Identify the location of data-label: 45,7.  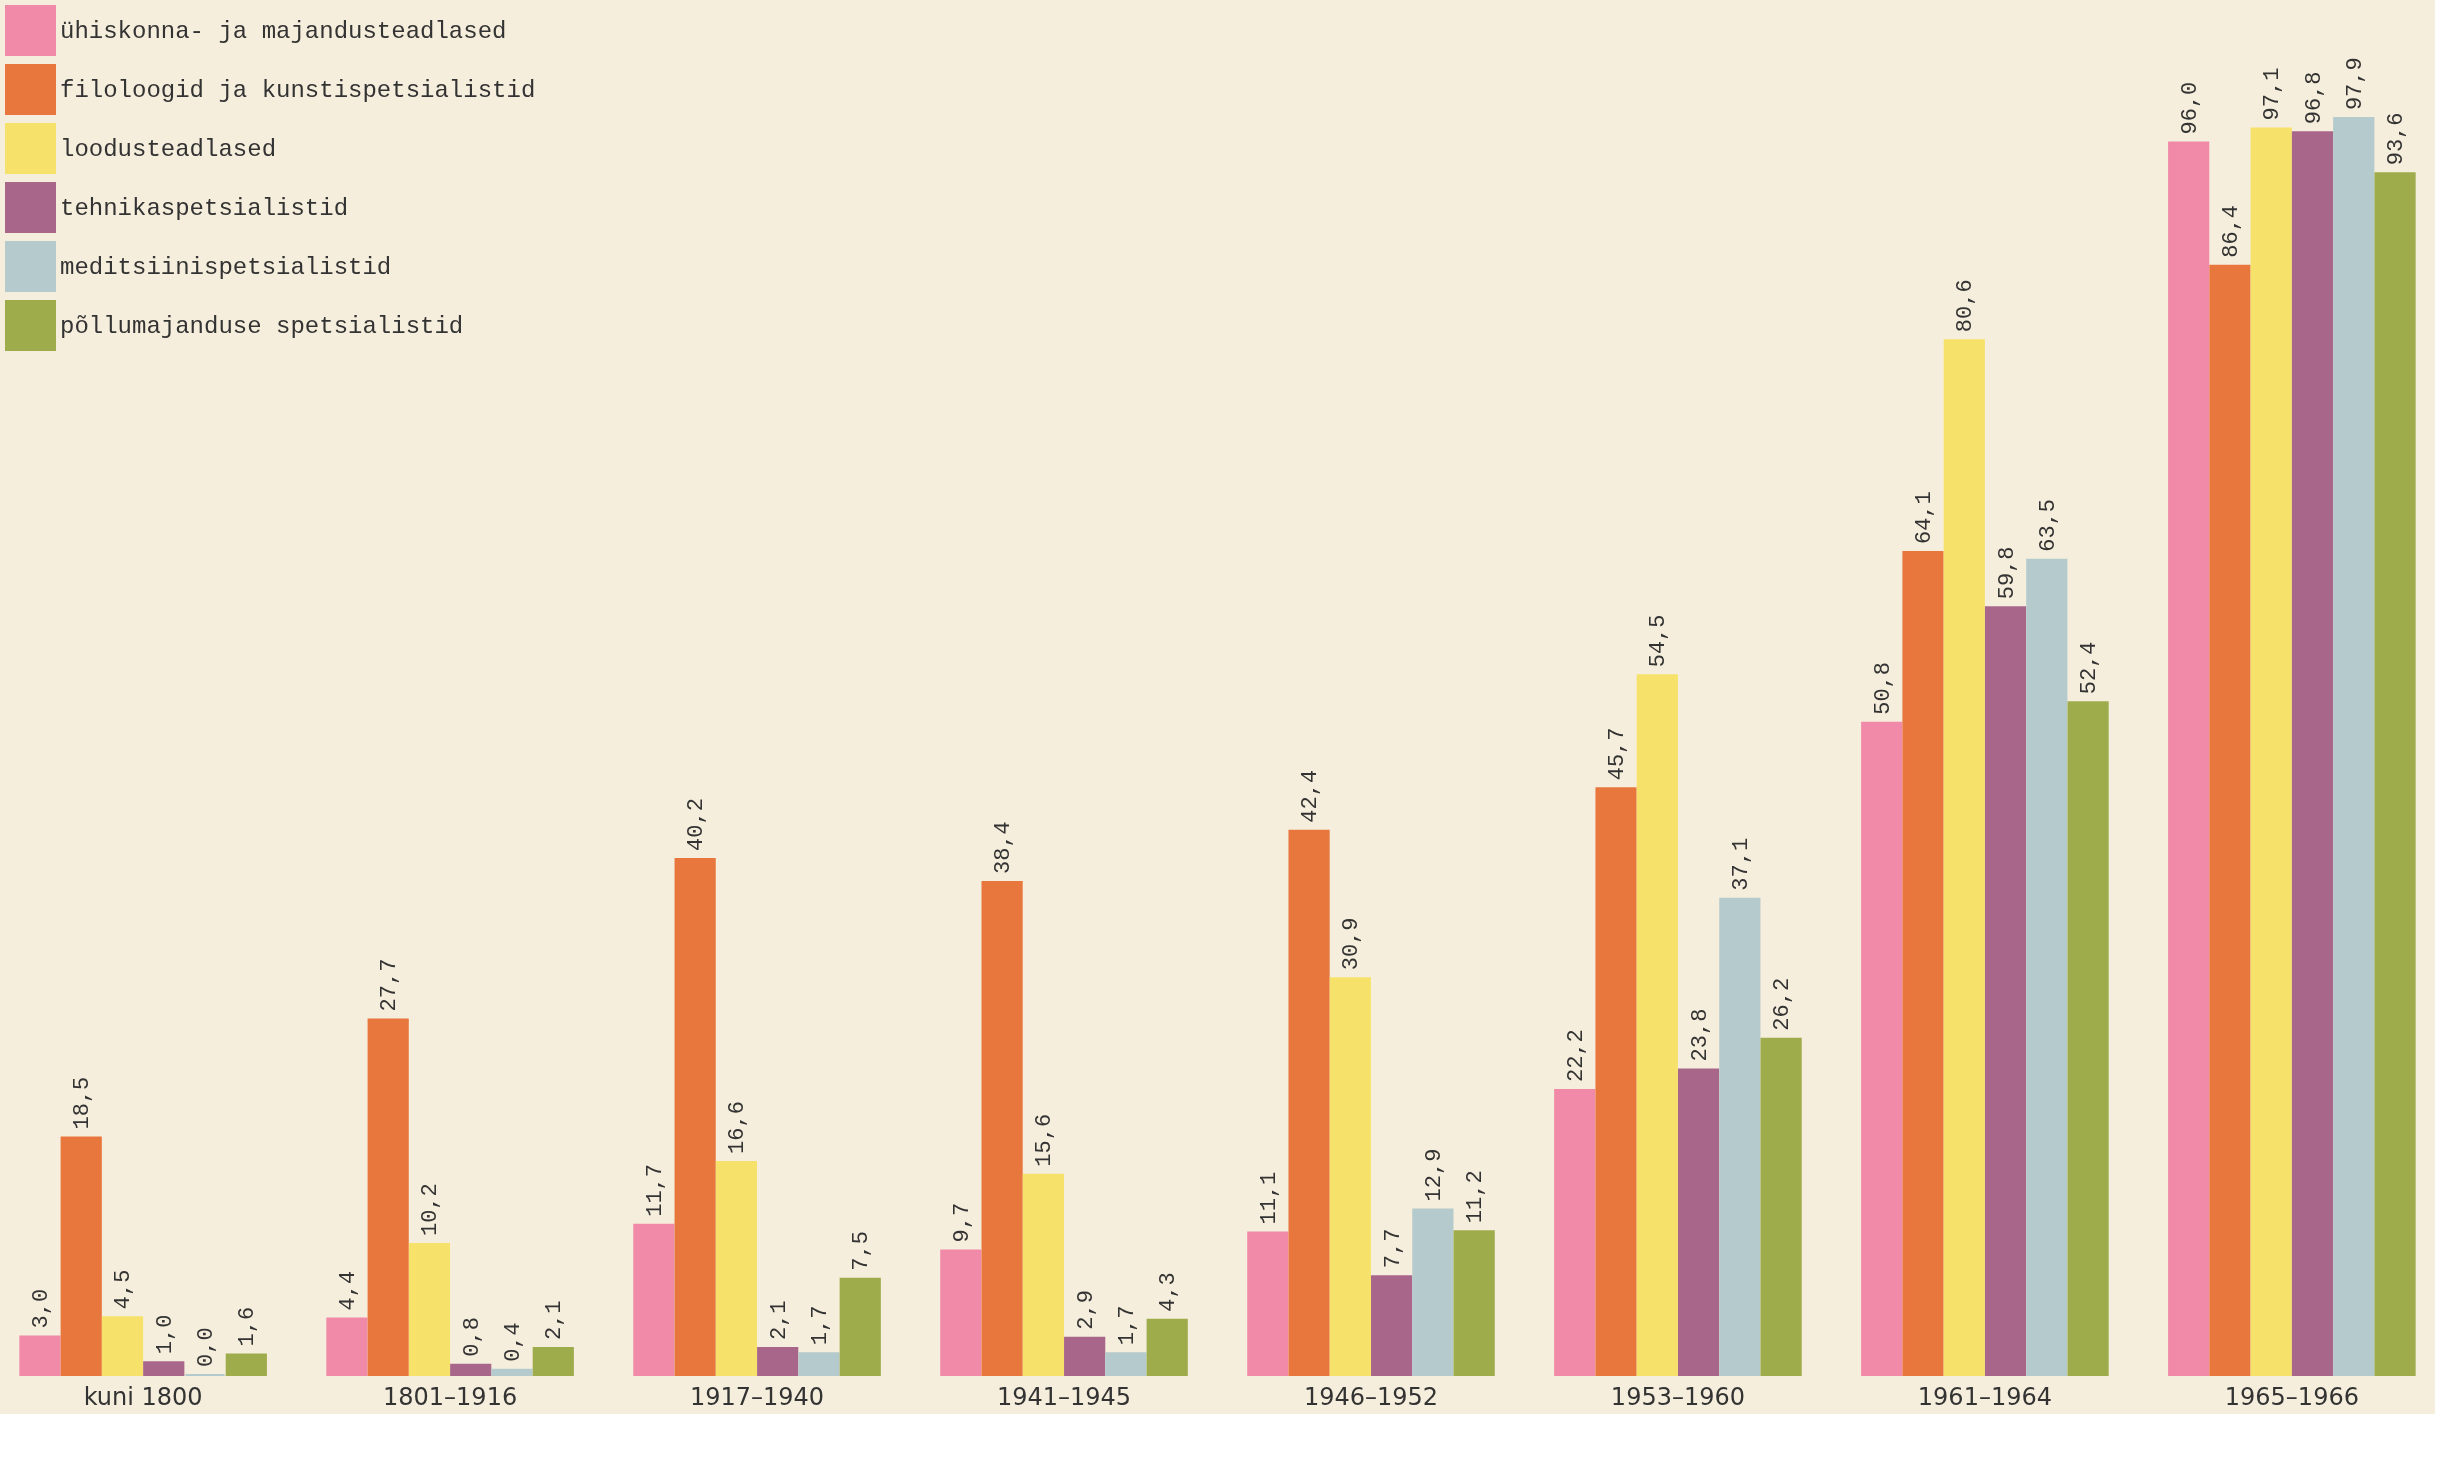
(1618, 754).